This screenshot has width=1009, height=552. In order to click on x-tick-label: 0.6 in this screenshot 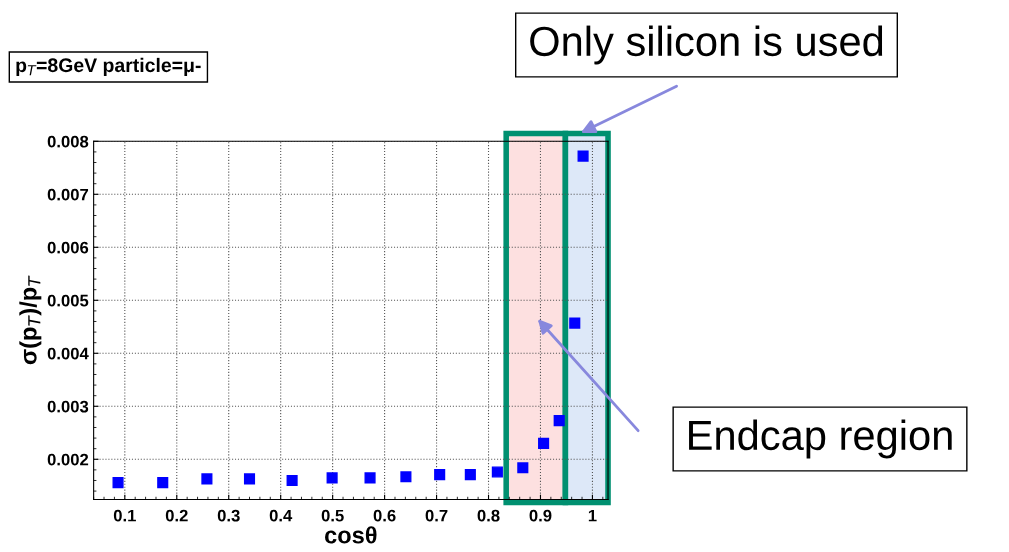, I will do `click(384, 515)`.